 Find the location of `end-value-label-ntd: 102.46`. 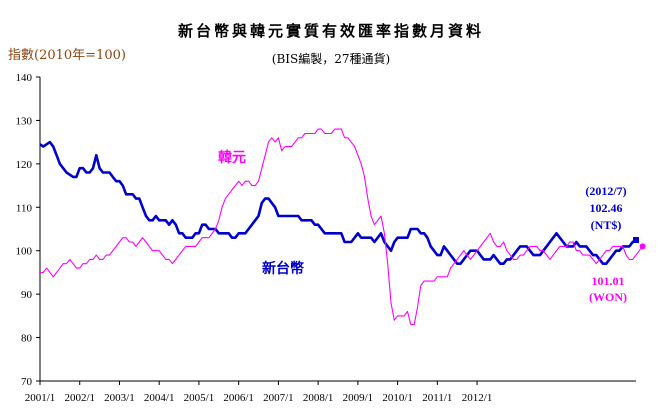

end-value-label-ntd: 102.46 is located at coordinates (606, 208).